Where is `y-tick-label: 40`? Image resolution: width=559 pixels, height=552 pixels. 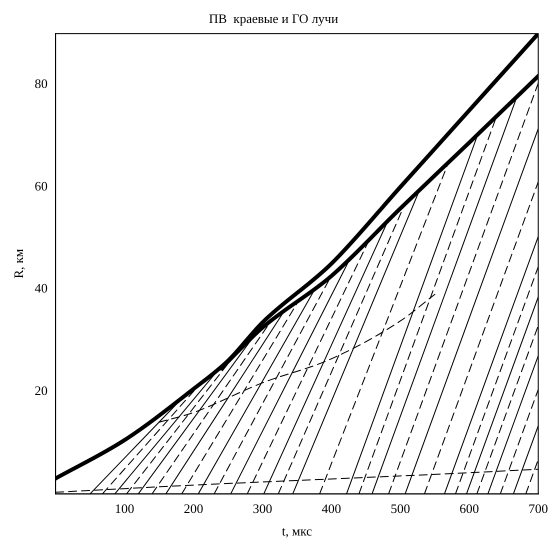 y-tick-label: 40 is located at coordinates (41, 288).